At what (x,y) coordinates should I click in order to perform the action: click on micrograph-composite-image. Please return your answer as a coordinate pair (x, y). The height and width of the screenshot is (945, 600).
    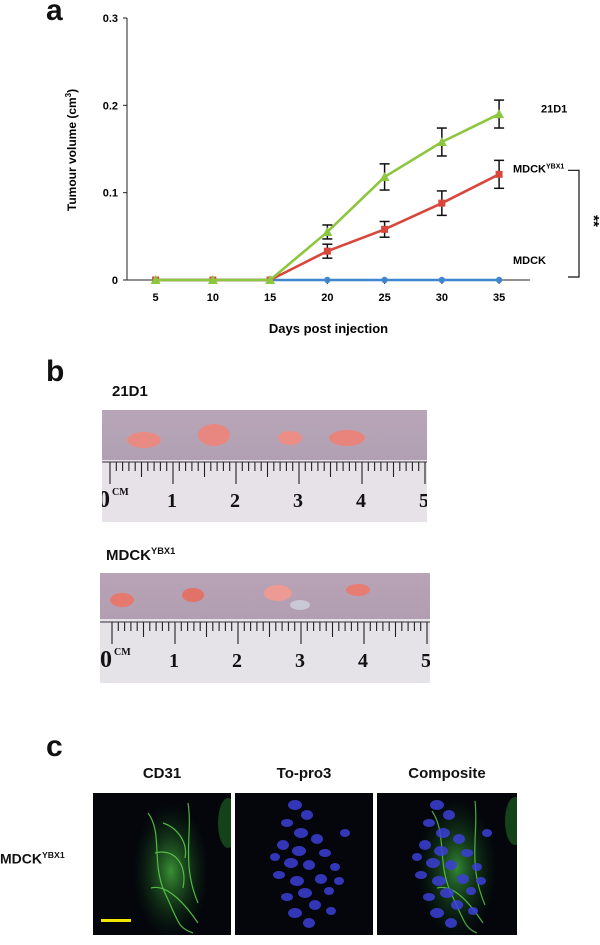
    Looking at the image, I should click on (464, 866).